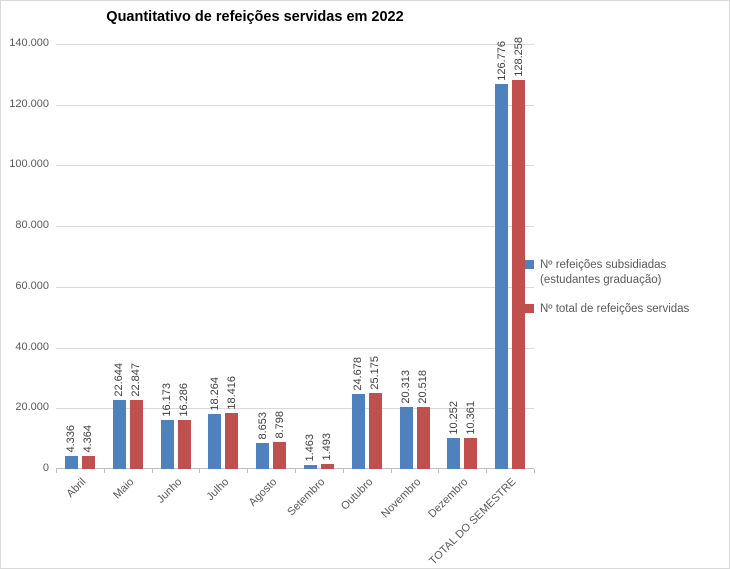  What do you see at coordinates (136, 380) in the screenshot?
I see `data-label: 22.847` at bounding box center [136, 380].